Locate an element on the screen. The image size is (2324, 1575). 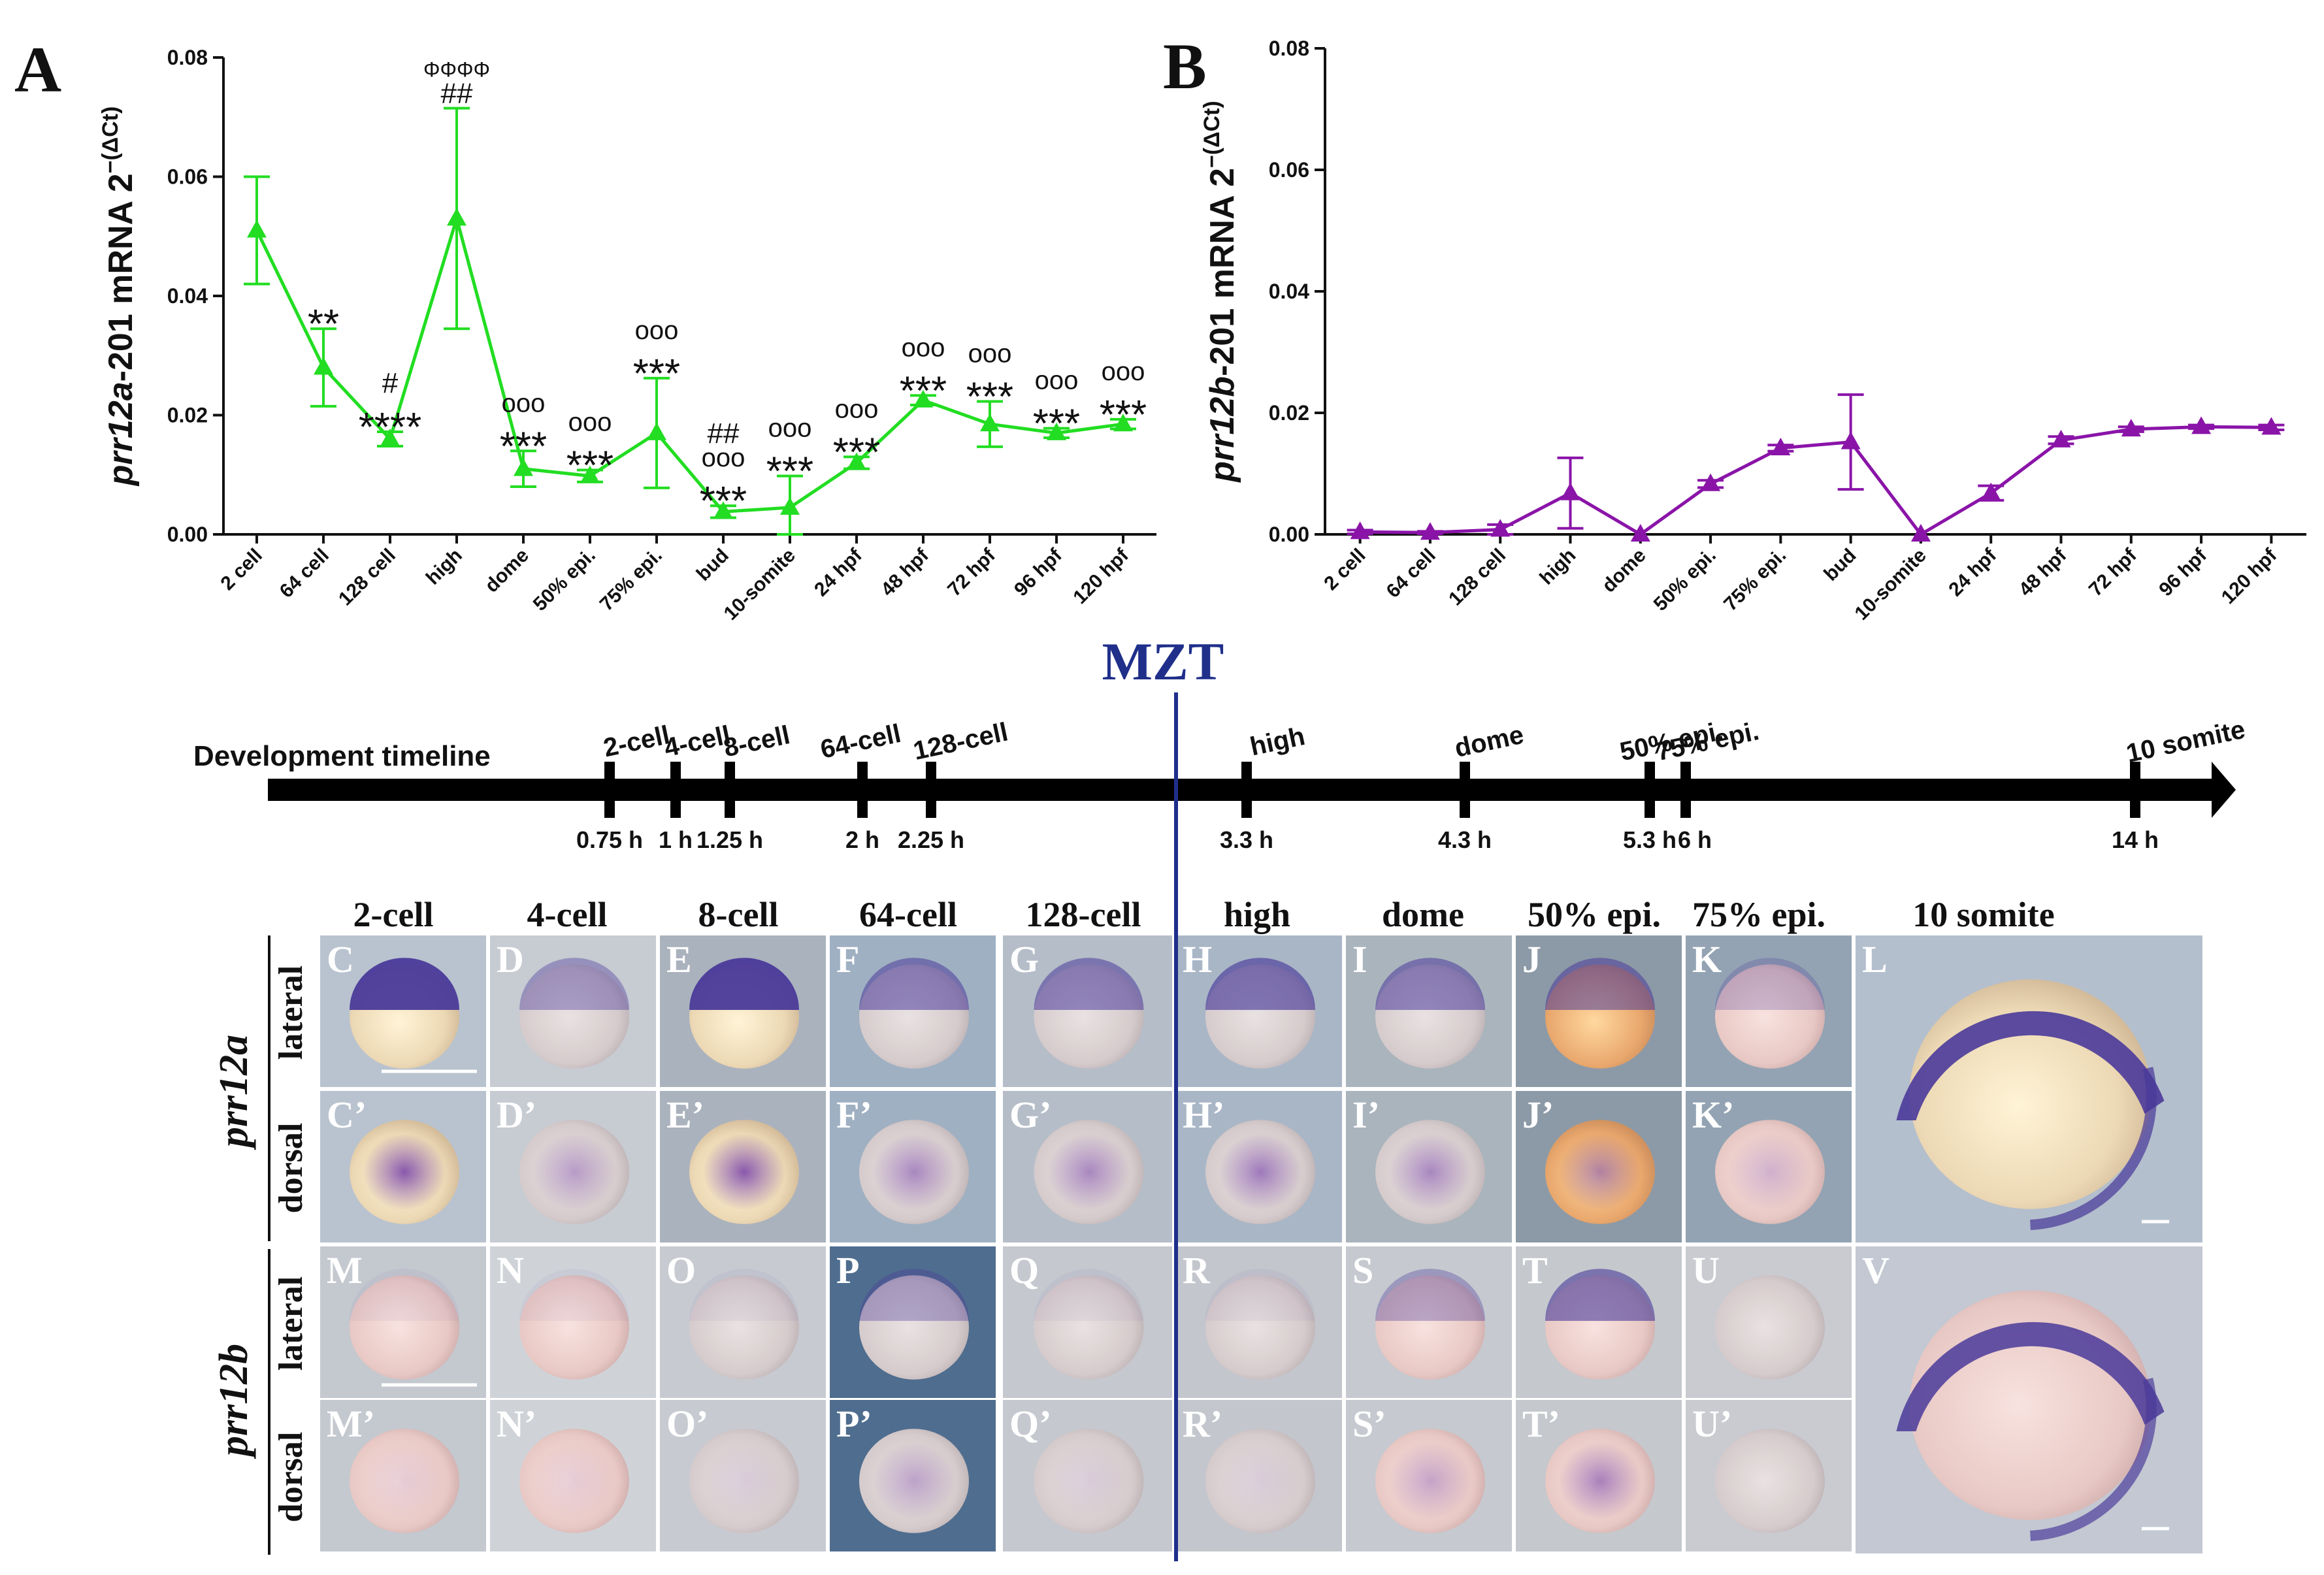
gene-row-label: prr12a is located at coordinates (234, 1092).